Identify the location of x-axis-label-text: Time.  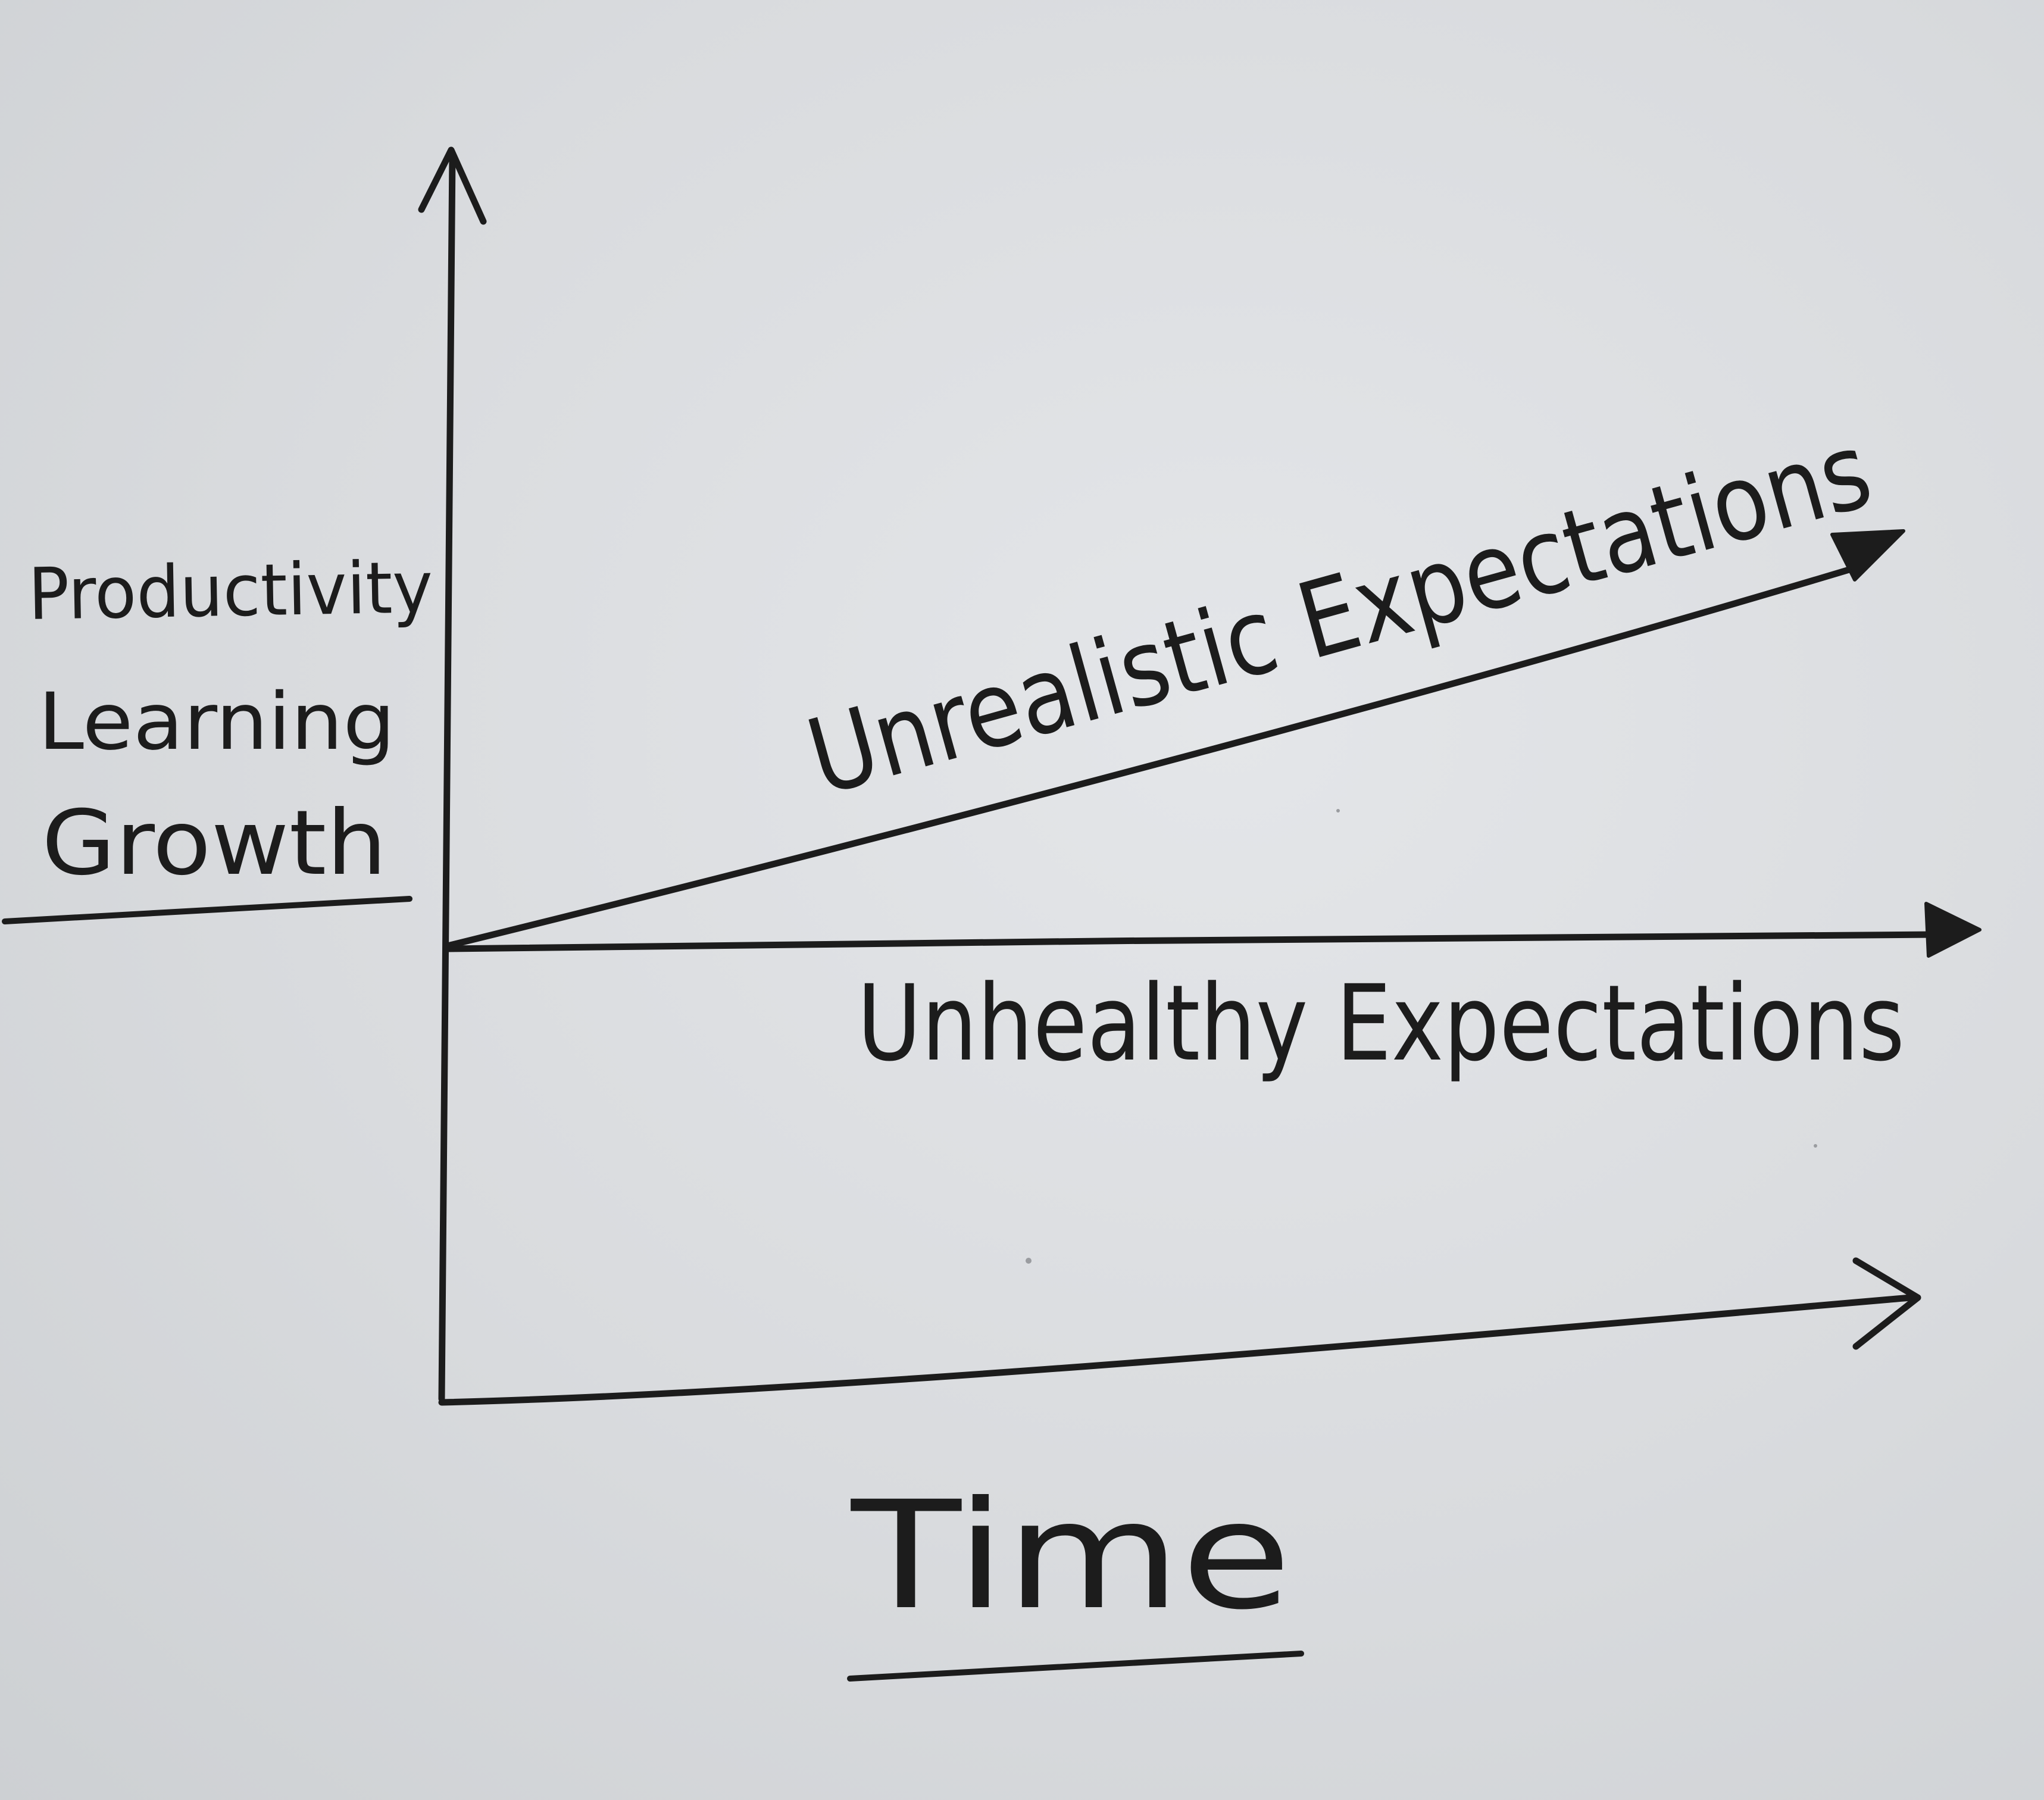
(1071, 1555).